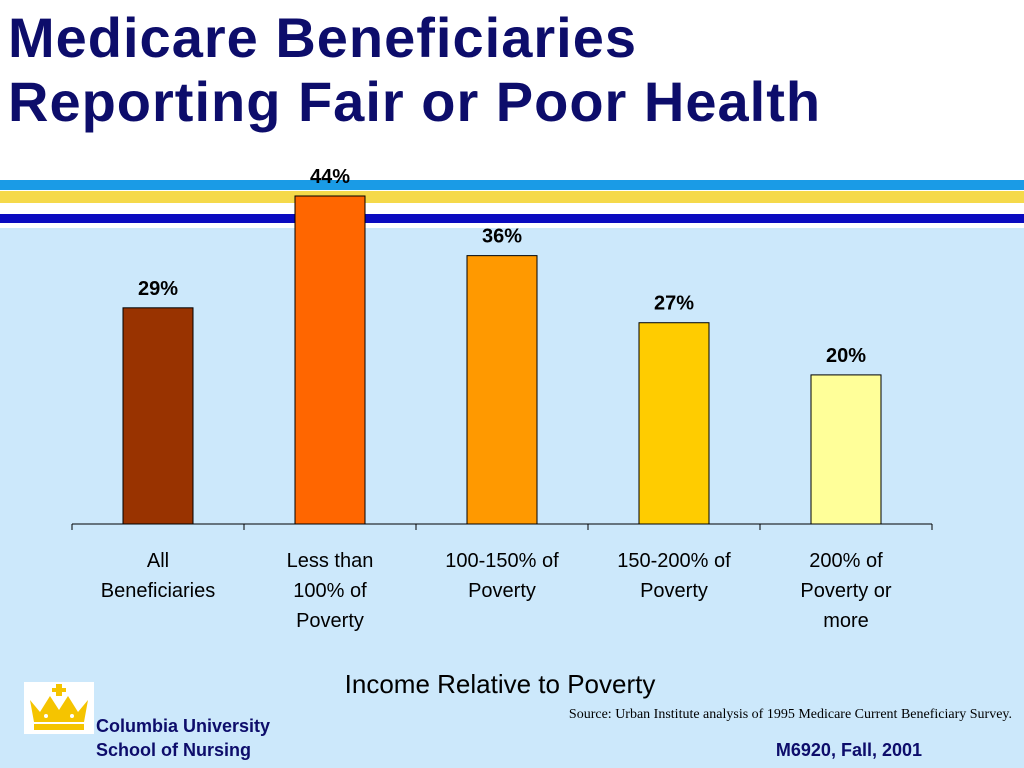  What do you see at coordinates (59, 708) in the screenshot?
I see `crown-icon` at bounding box center [59, 708].